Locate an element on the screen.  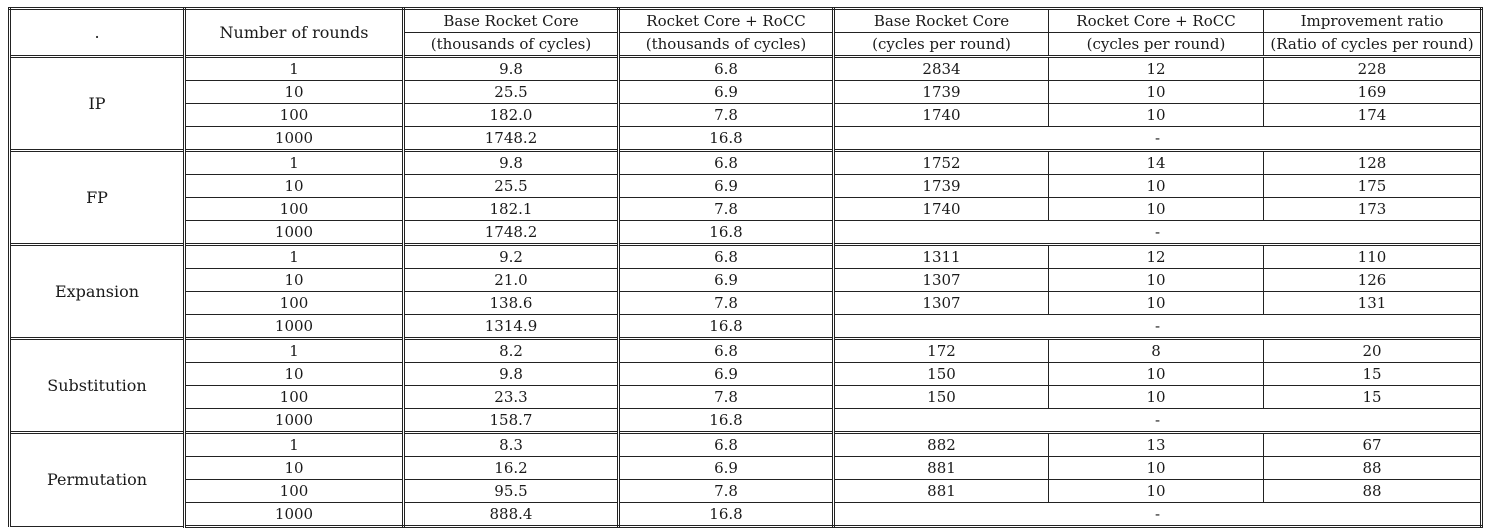
header-base-thousands-line1: Base Rocket Core is located at coordinates (511, 20).